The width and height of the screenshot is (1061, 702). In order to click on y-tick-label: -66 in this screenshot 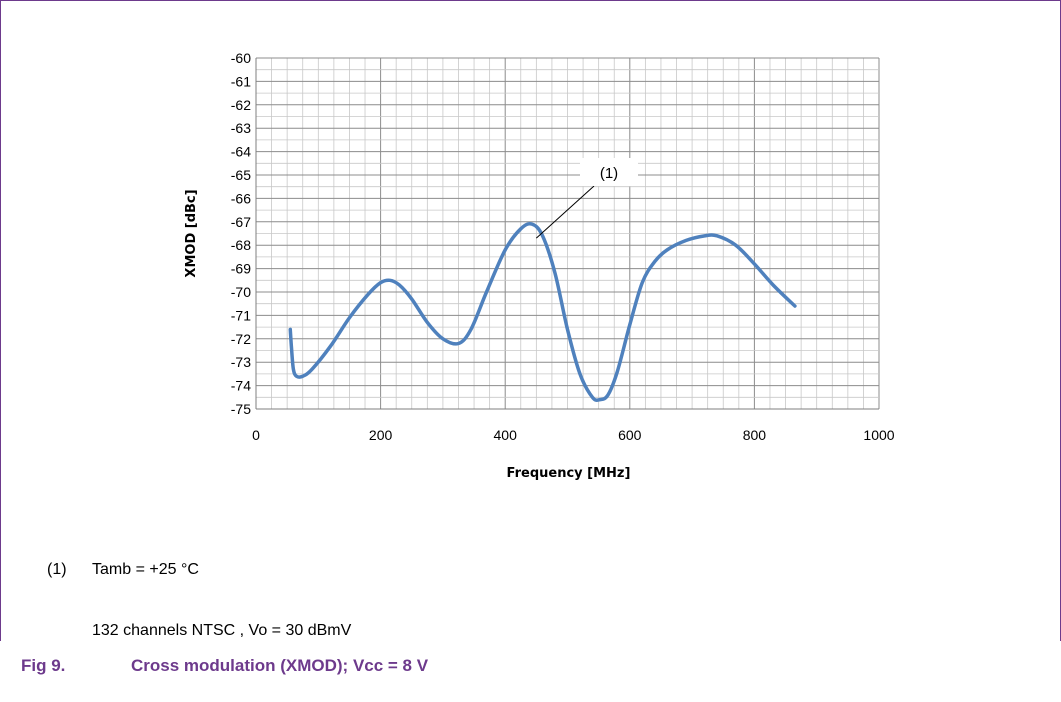, I will do `click(241, 198)`.